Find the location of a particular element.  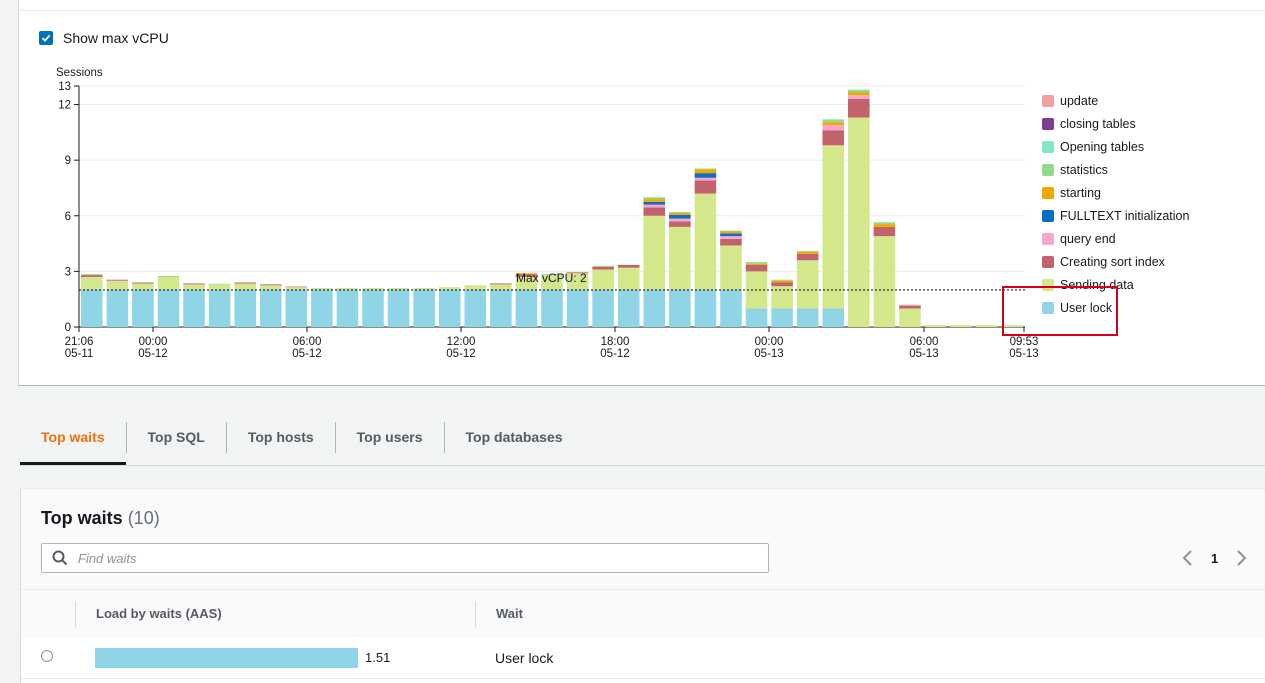

legend-item: statistics is located at coordinates (1115, 169).